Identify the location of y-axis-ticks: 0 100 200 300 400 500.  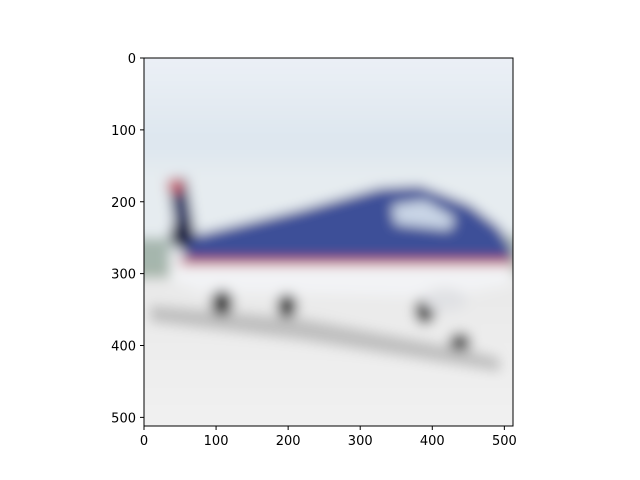
(127, 239).